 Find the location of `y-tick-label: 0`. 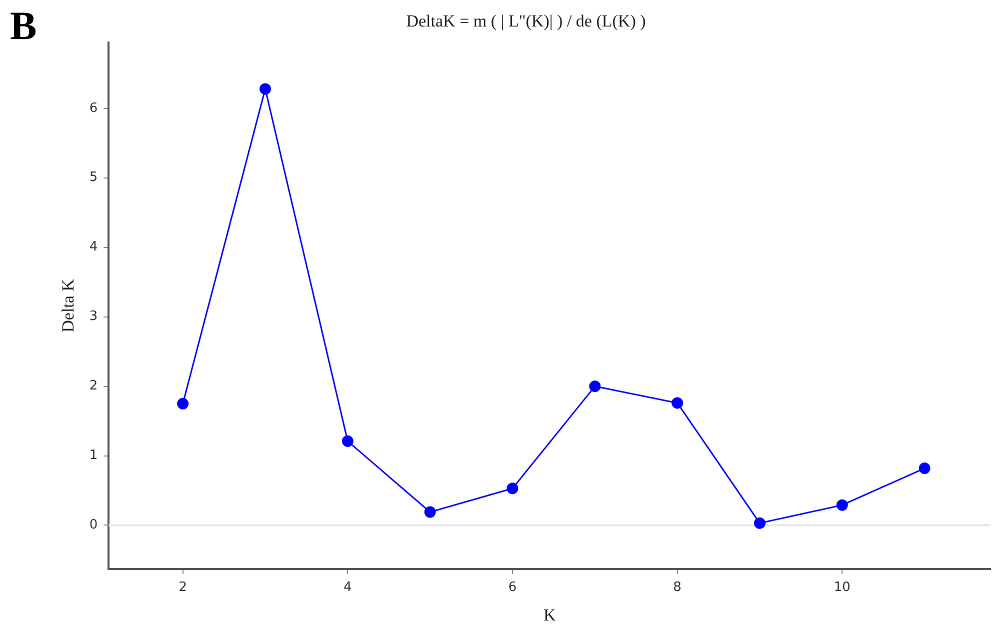

y-tick-label: 0 is located at coordinates (93, 525).